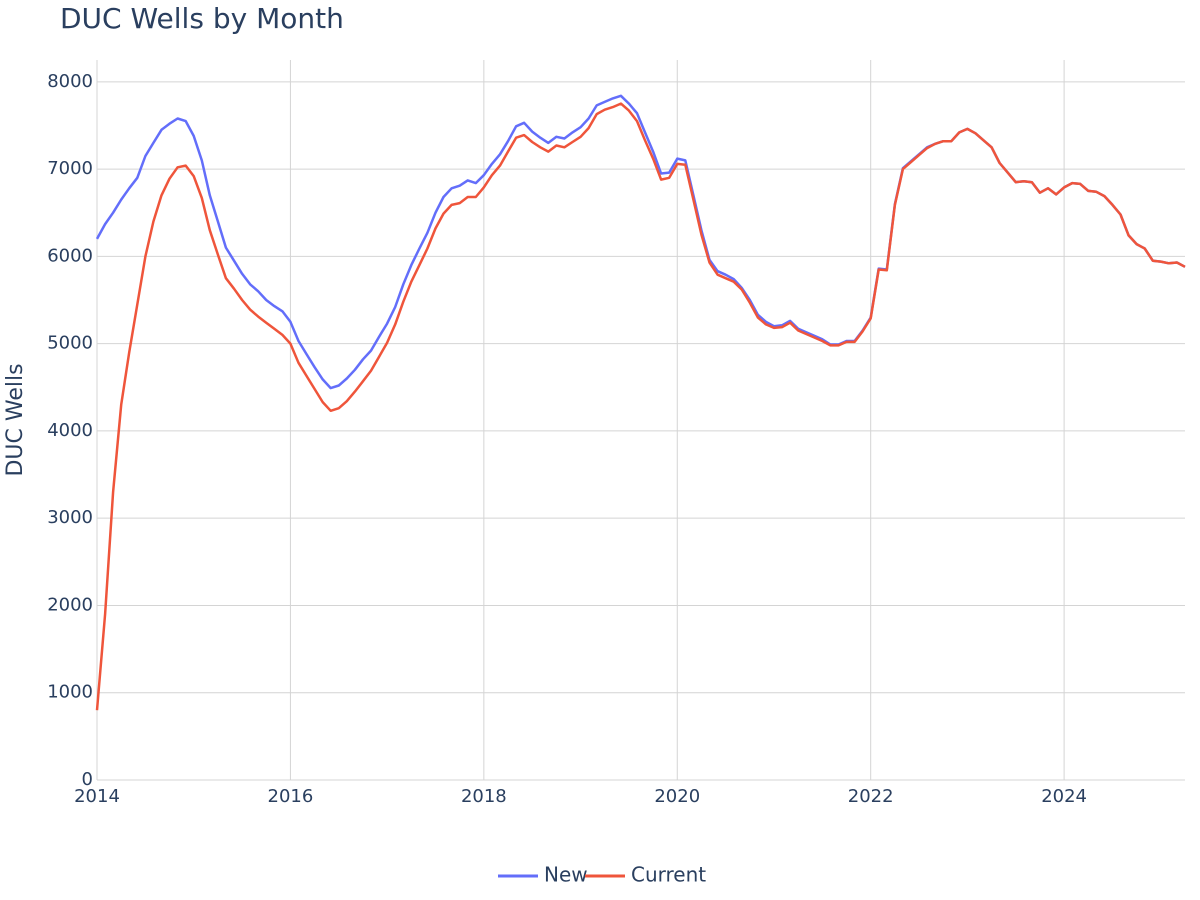  Describe the element at coordinates (70, 517) in the screenshot. I see `y-tick-label: 3000` at that location.